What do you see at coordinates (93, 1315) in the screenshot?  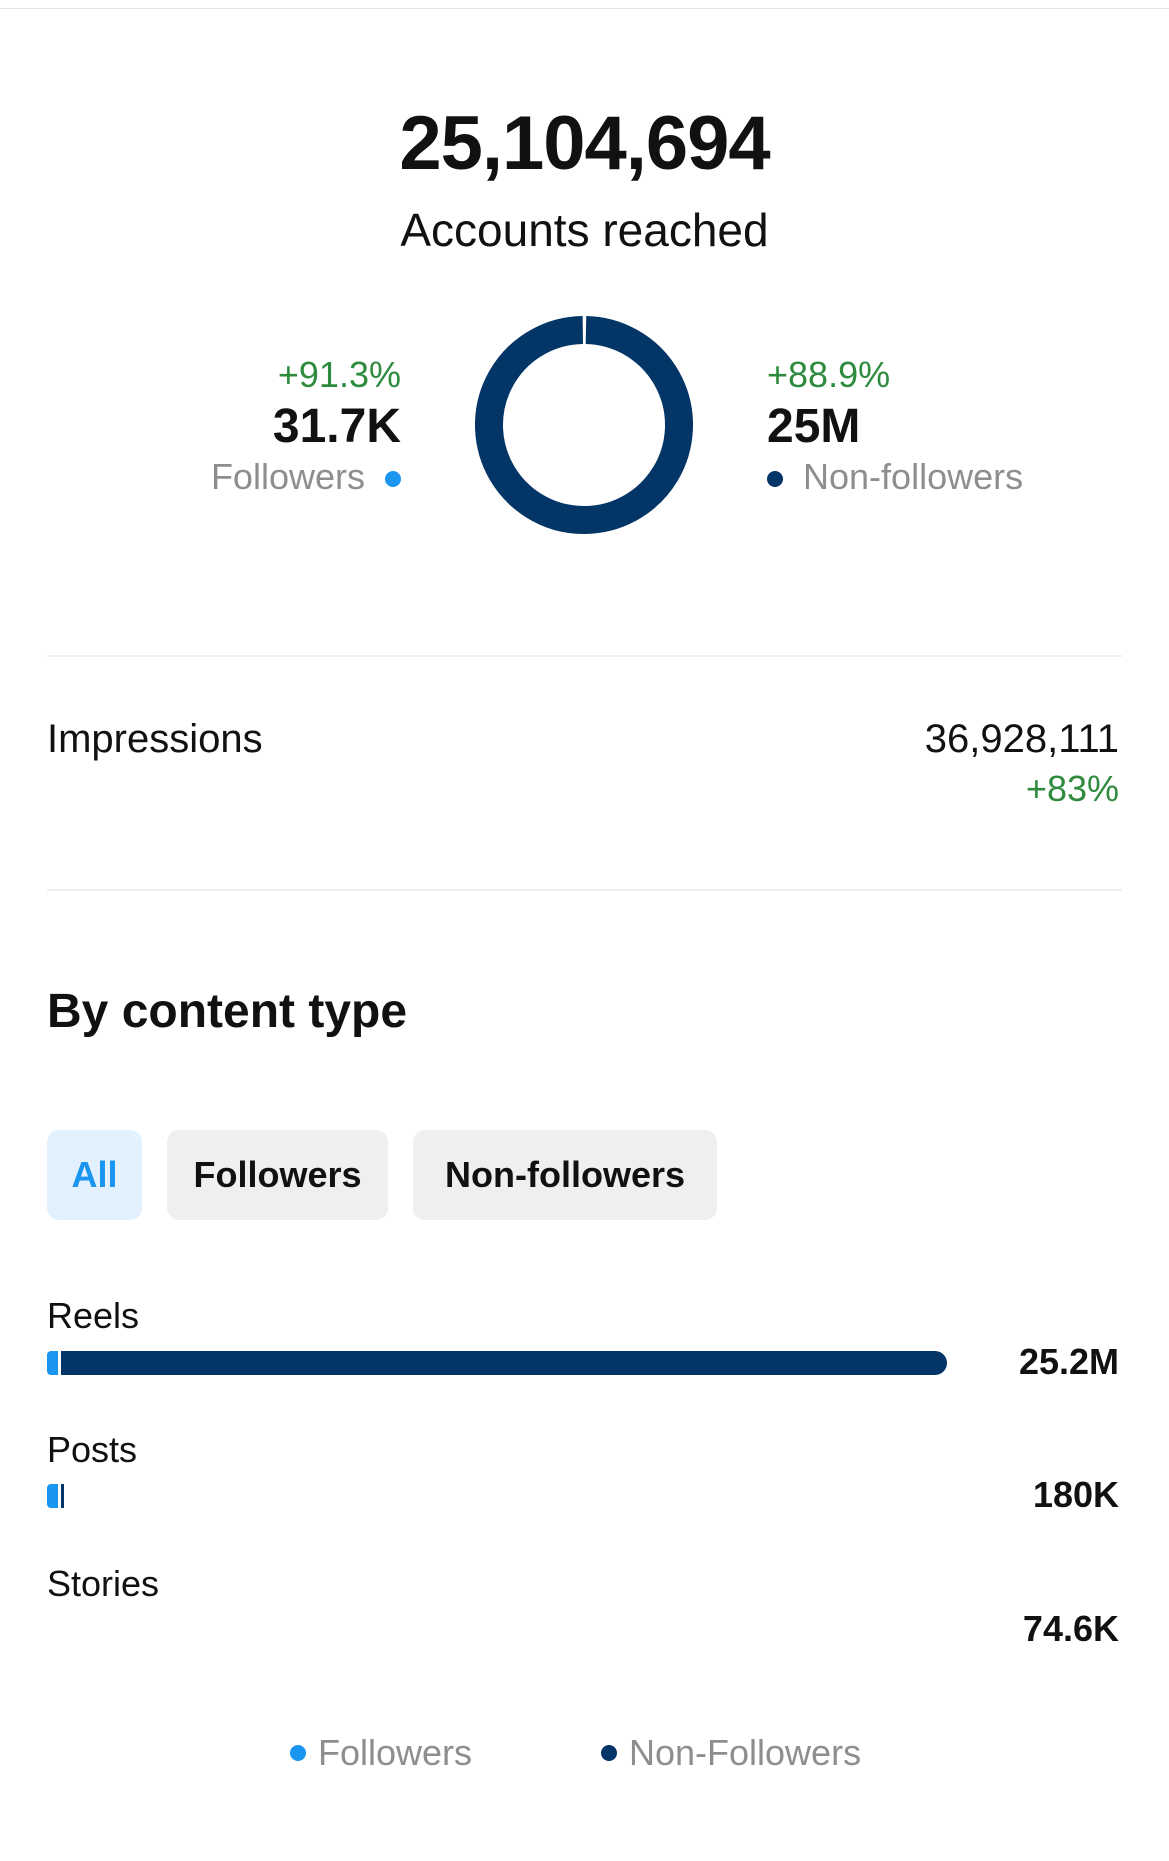 I see `reels-label: Reels` at bounding box center [93, 1315].